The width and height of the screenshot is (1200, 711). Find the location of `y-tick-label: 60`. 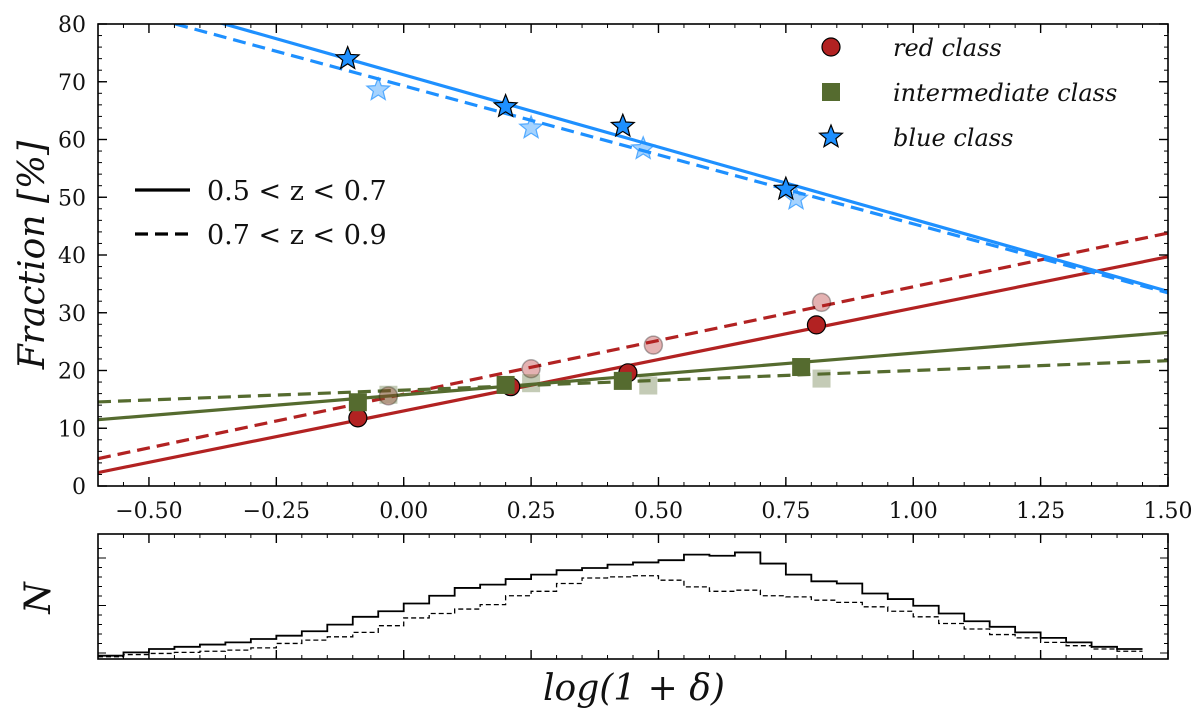

y-tick-label: 60 is located at coordinates (72, 141).